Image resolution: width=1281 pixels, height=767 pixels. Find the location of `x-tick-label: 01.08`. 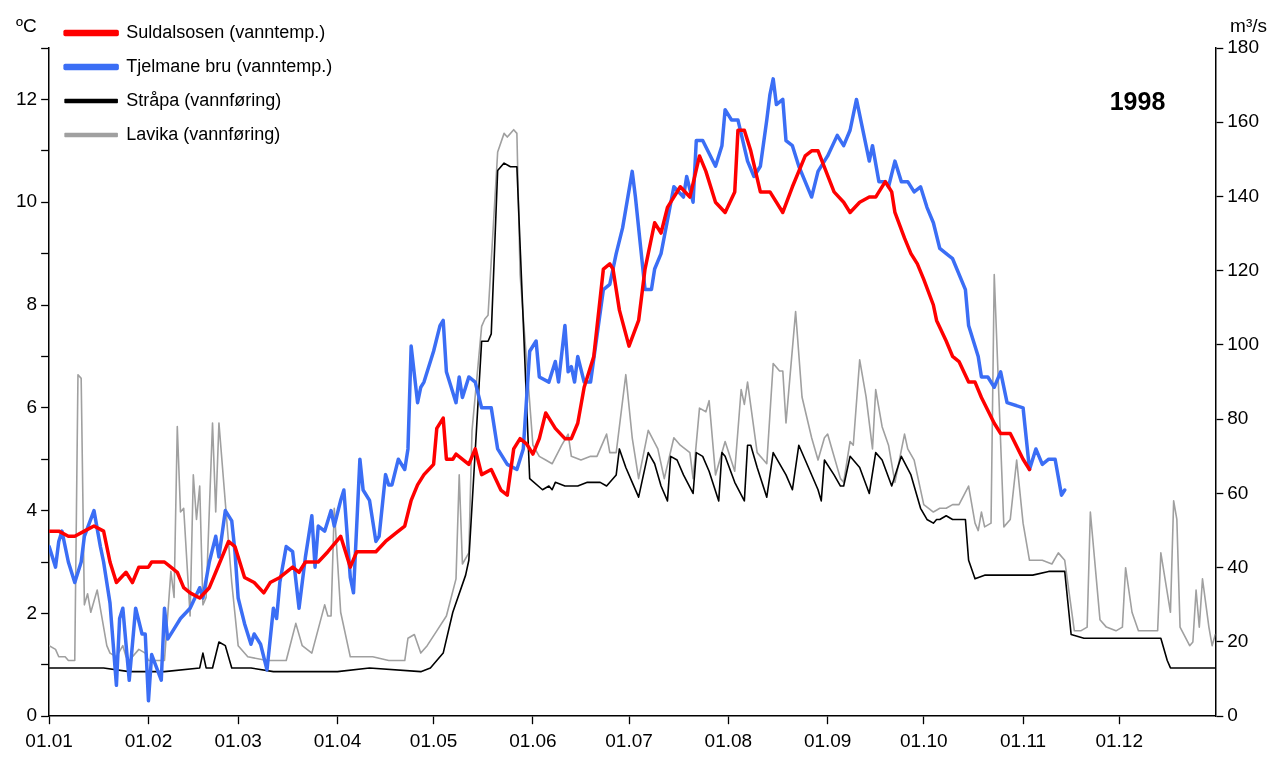

x-tick-label: 01.08 is located at coordinates (728, 740).